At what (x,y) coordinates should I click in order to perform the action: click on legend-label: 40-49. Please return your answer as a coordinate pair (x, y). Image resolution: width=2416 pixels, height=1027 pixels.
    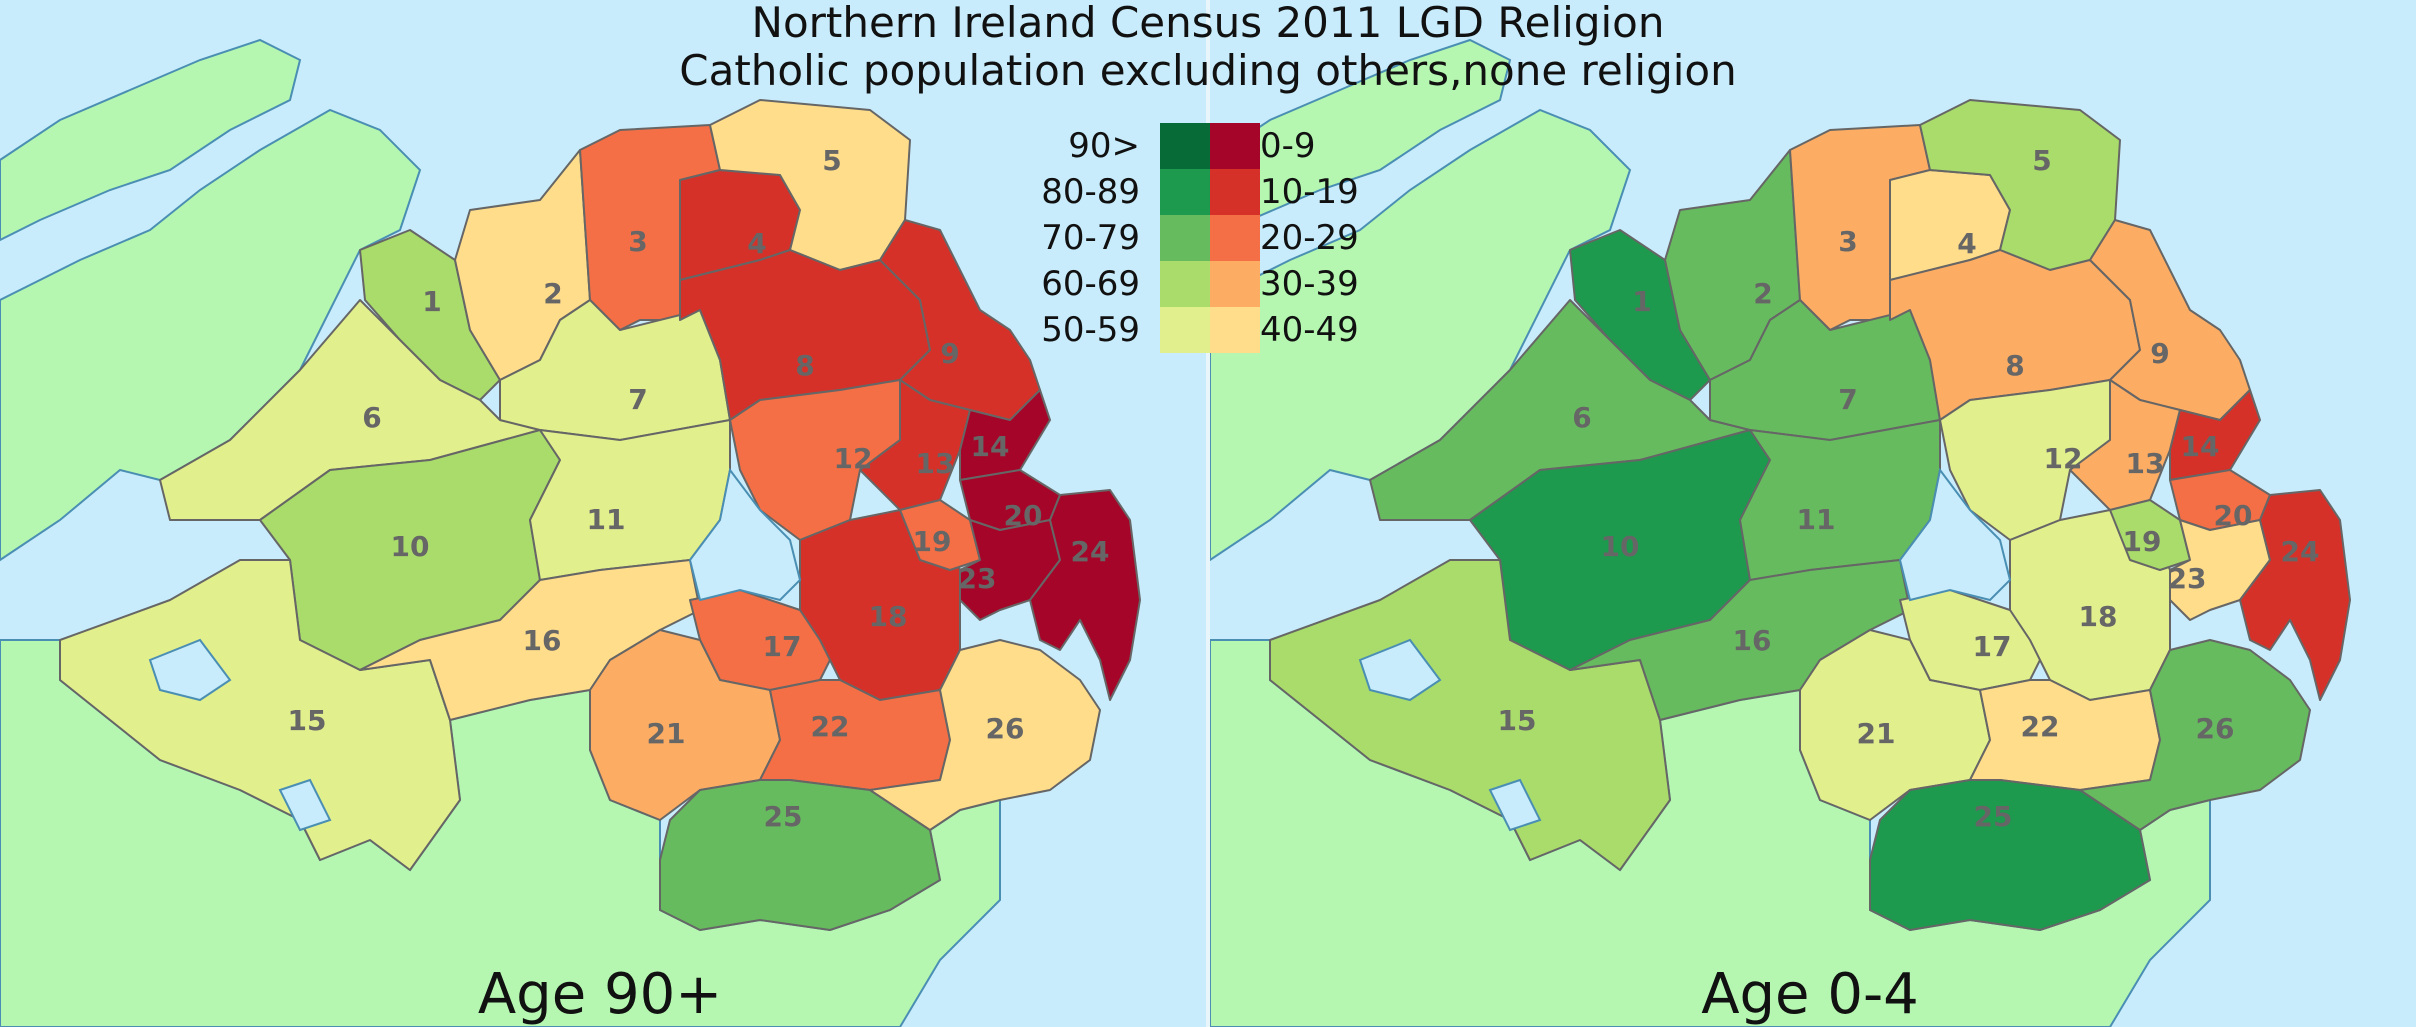
    Looking at the image, I should click on (1309, 330).